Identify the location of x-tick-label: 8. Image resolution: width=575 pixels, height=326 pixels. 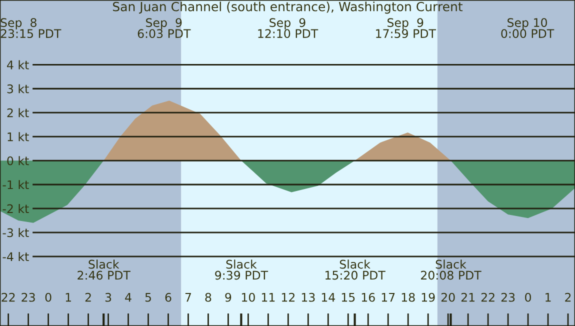
(208, 297).